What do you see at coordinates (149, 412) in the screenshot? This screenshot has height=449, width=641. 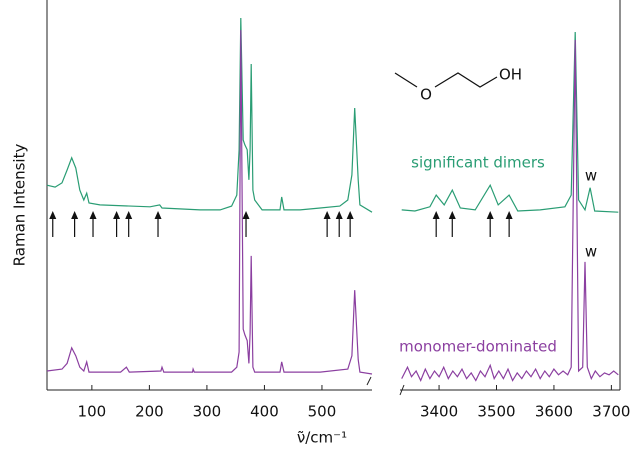 I see `x-tick-label: 200` at bounding box center [149, 412].